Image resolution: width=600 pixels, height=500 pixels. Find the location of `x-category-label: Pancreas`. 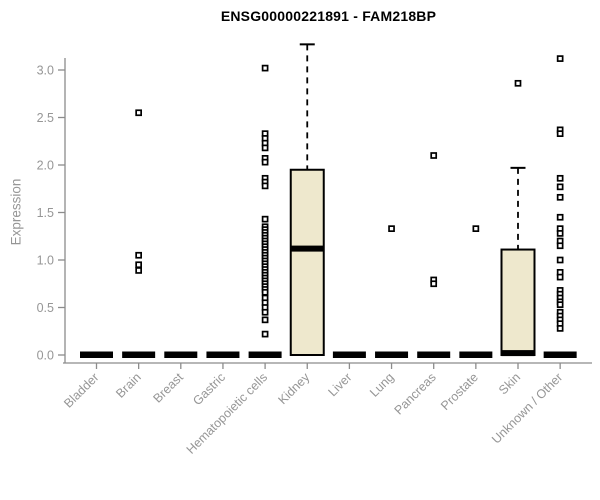

x-category-label: Pancreas is located at coordinates (415, 393).